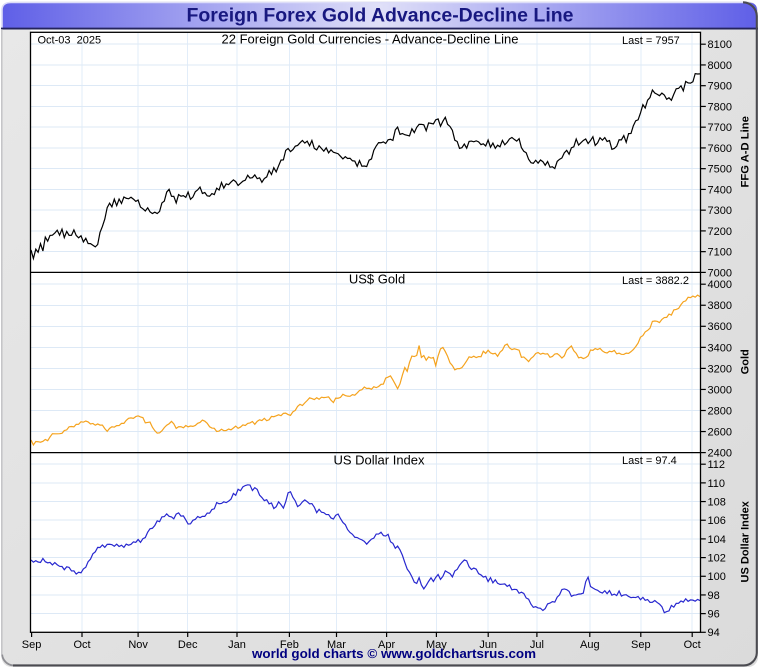 Image resolution: width=760 pixels, height=670 pixels. What do you see at coordinates (720, 285) in the screenshot?
I see `svg-text: 4000` at bounding box center [720, 285].